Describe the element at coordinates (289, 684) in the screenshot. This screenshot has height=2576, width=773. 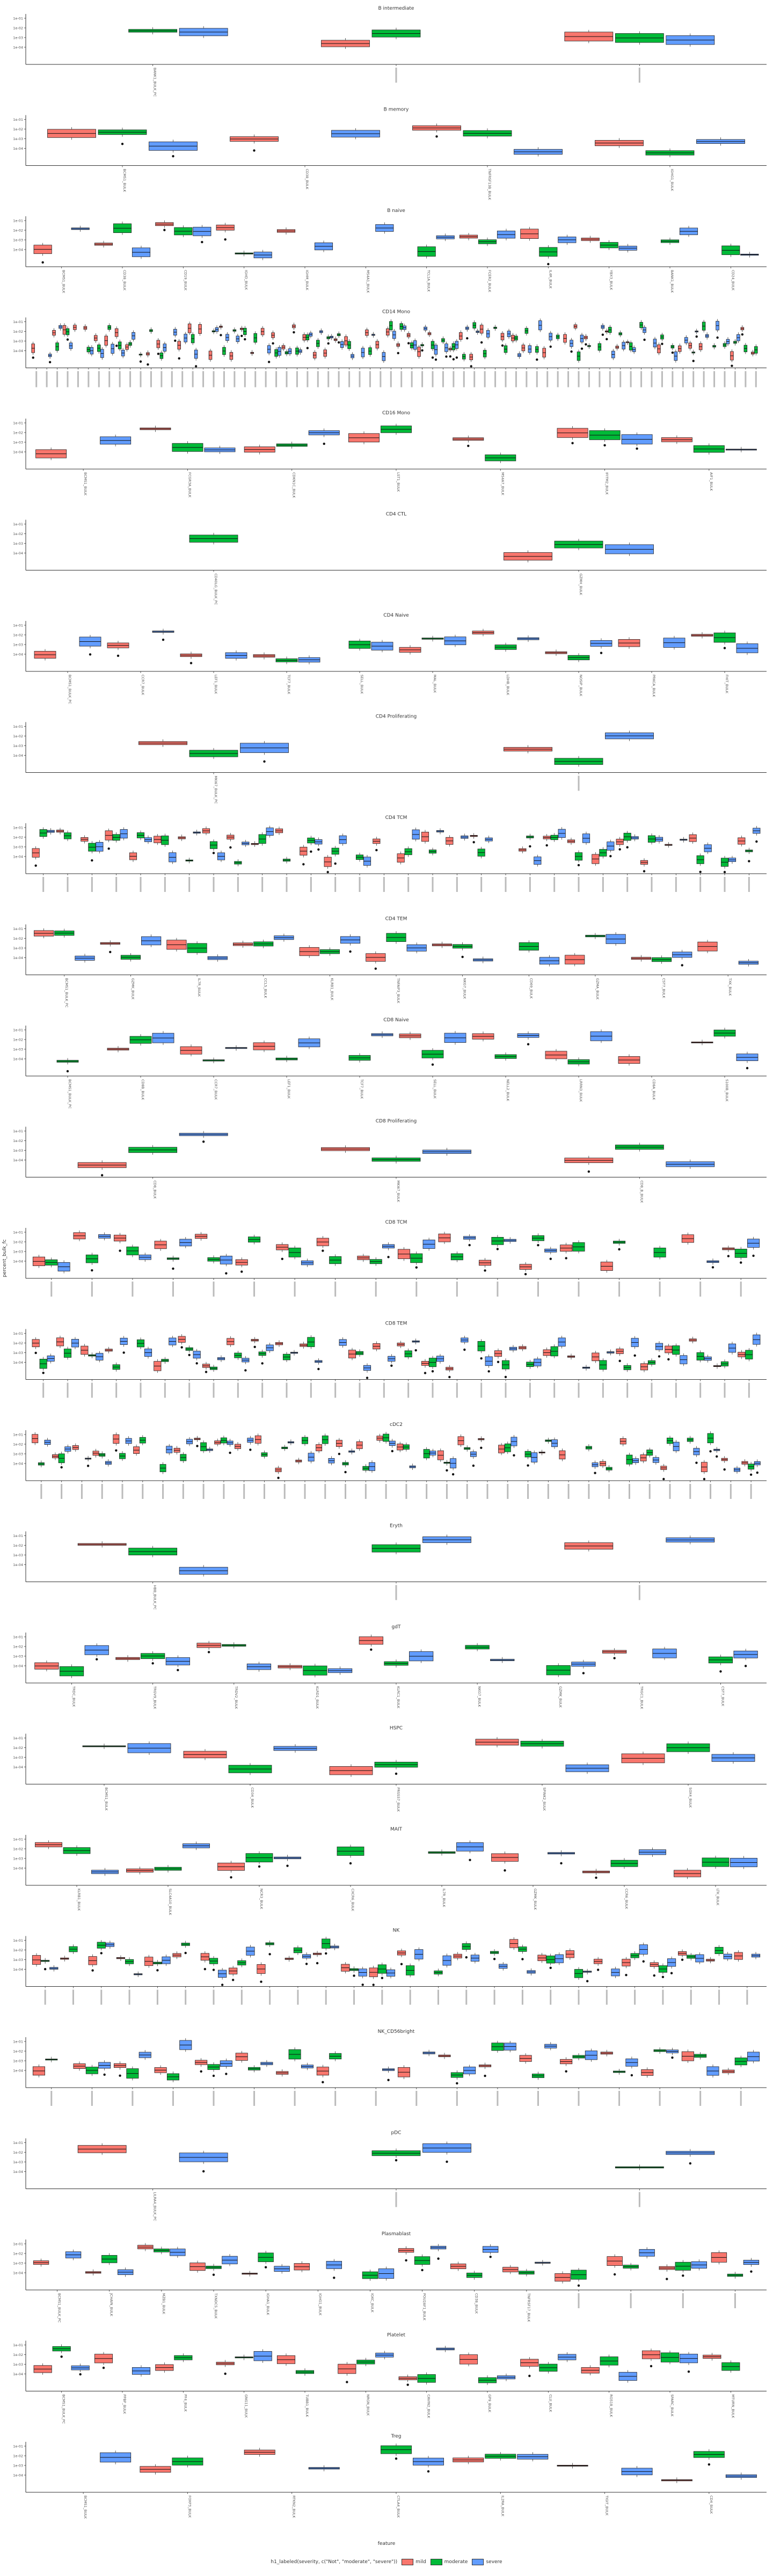
I see `x-tick-label: TCF7_BULK` at that location.